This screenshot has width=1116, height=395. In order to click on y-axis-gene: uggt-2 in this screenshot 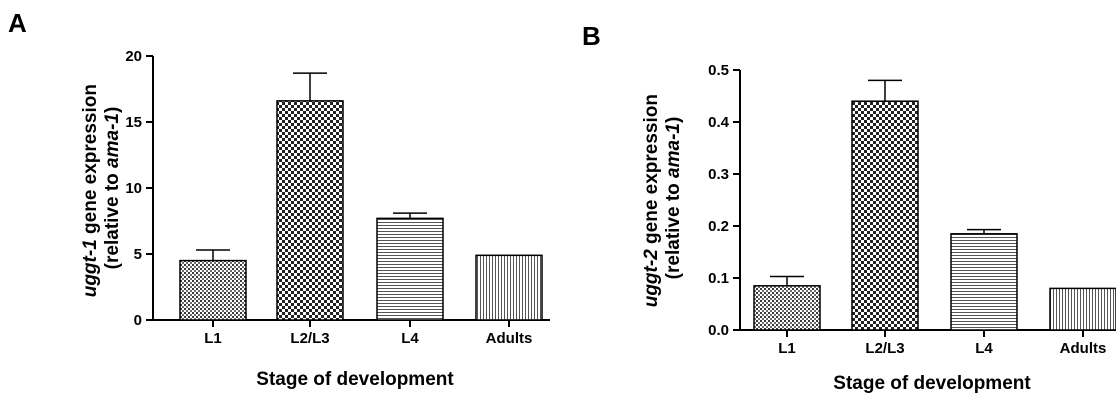, I will do `click(651, 278)`.